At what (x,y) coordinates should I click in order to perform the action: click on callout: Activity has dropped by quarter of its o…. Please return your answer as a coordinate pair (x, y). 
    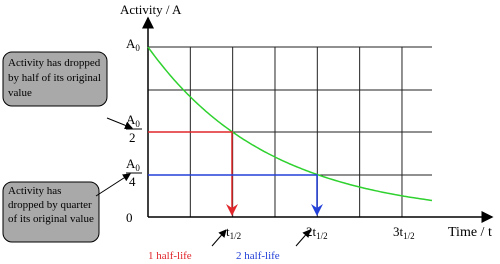
    Looking at the image, I should click on (51, 205).